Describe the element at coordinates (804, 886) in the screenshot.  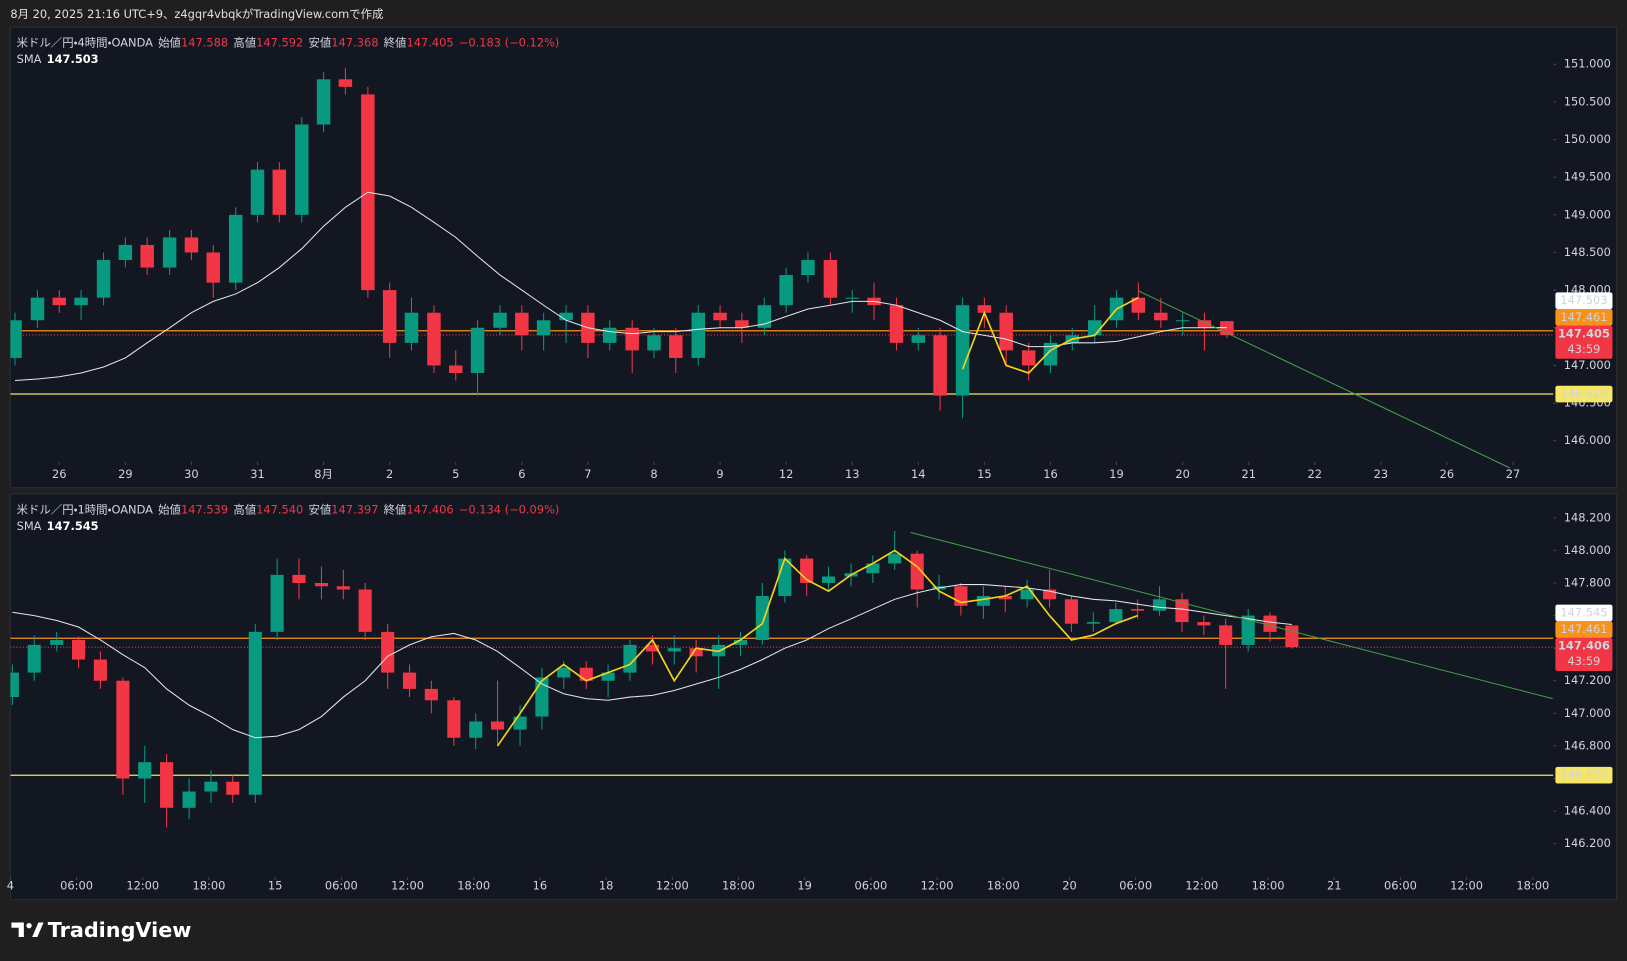
I see `x-tick-label: 19` at that location.